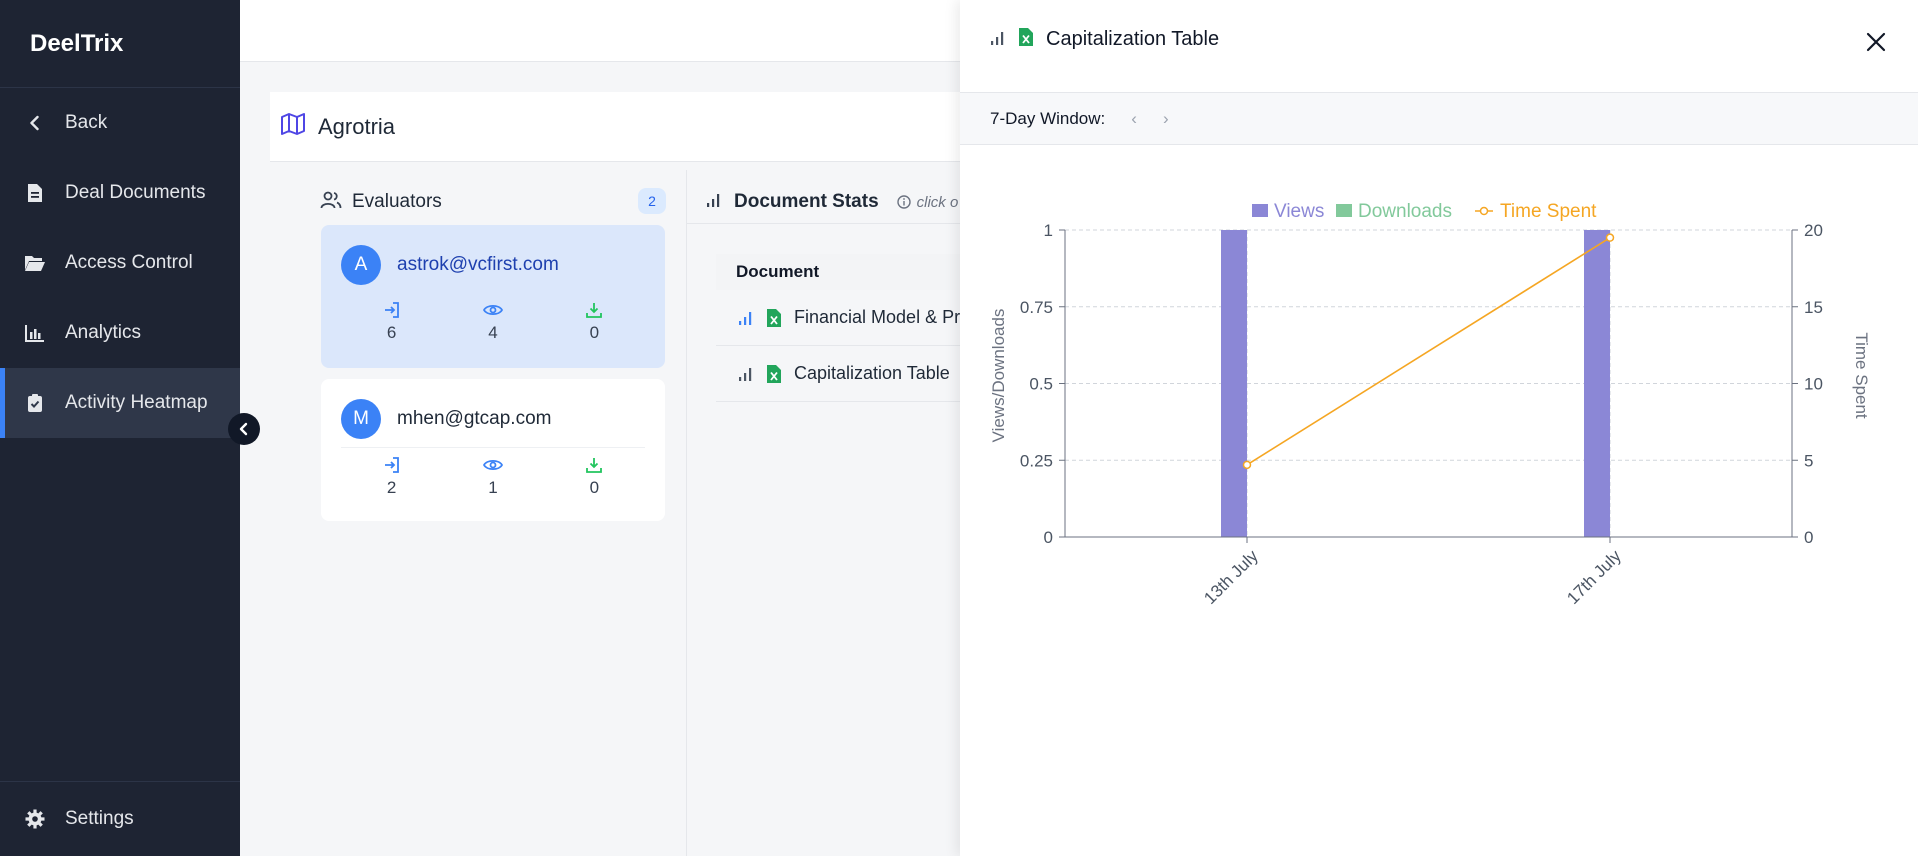 This screenshot has height=856, width=1918. Describe the element at coordinates (1439, 119) in the screenshot. I see `date-window-bar: 7-Day Window: ‹ ›` at that location.